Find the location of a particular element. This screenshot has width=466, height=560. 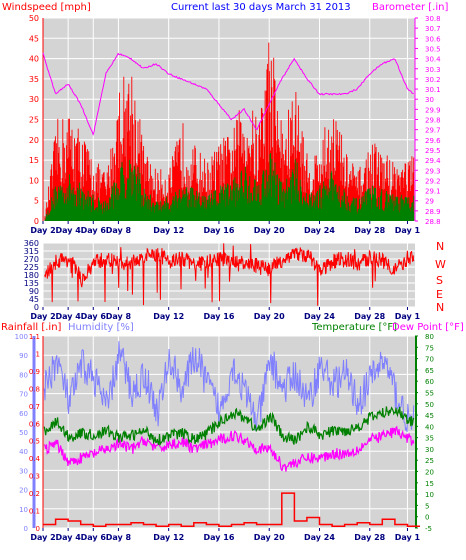

humidity-tick-label: 30 is located at coordinates (23, 471).